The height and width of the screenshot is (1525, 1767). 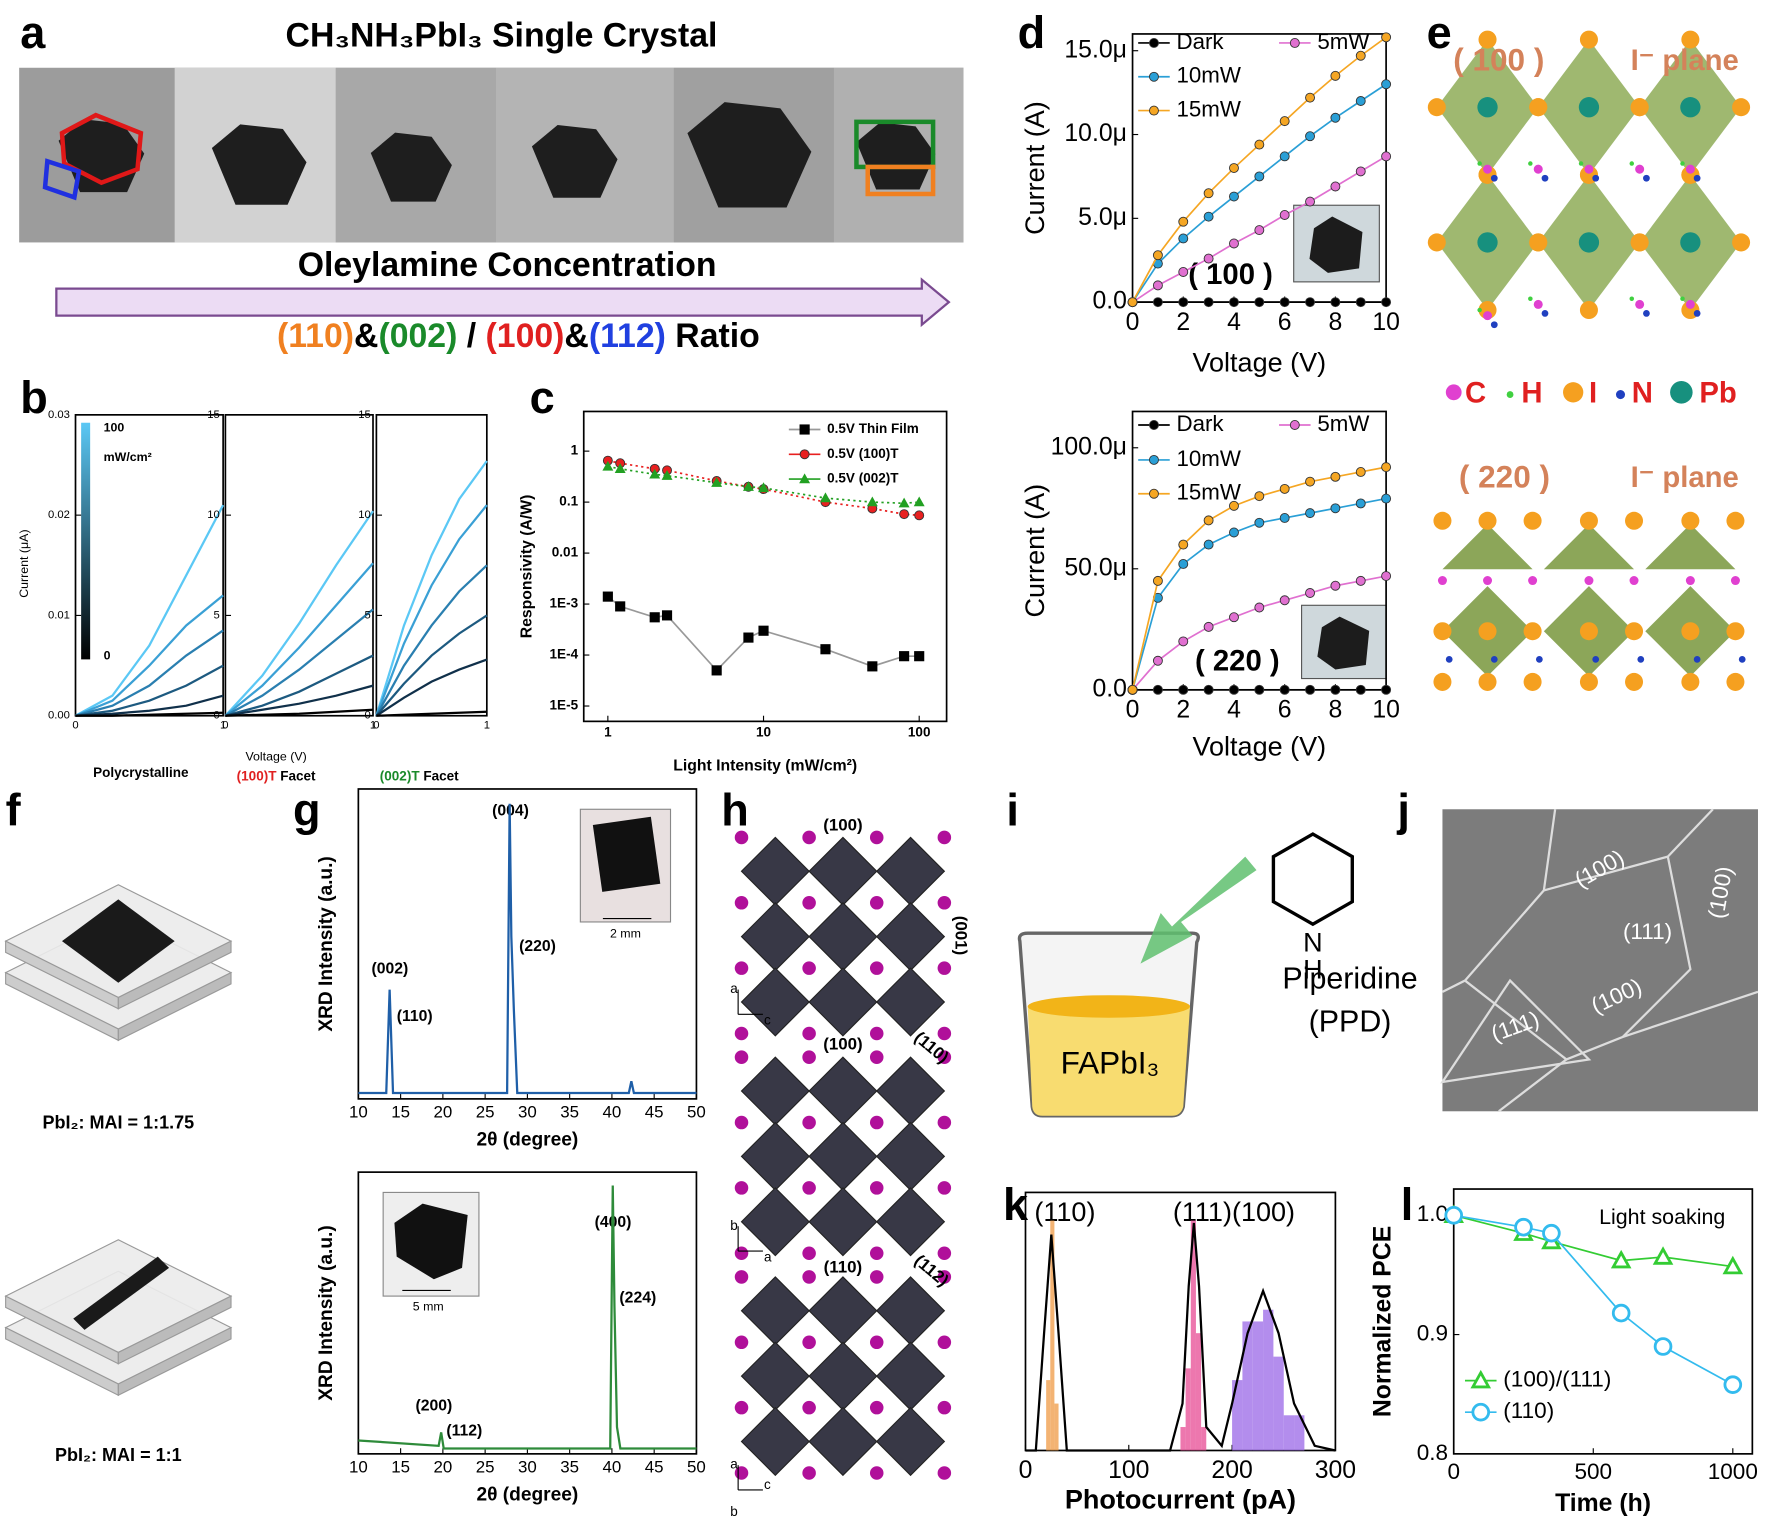 What do you see at coordinates (765, 766) in the screenshot?
I see `x-axis-label: Light Intensity (mW/cm²)` at bounding box center [765, 766].